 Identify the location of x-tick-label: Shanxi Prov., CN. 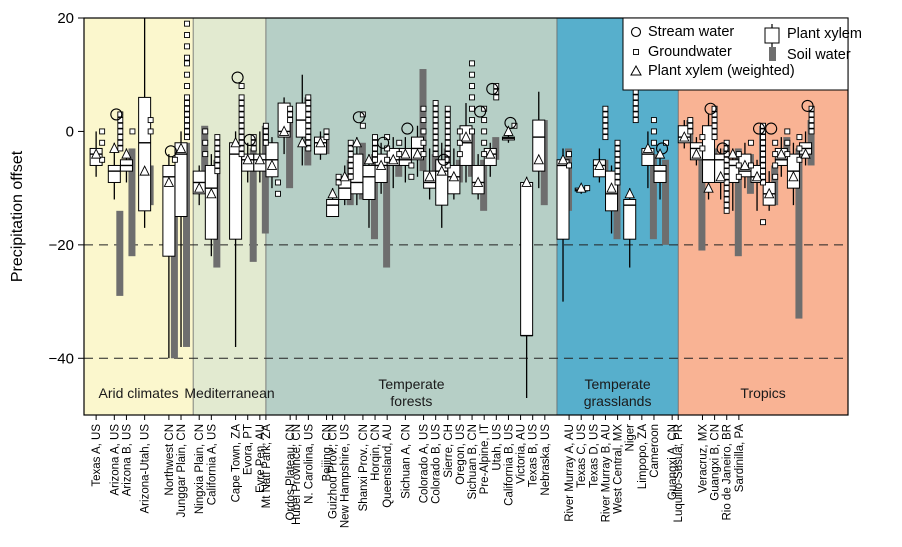
(364, 467).